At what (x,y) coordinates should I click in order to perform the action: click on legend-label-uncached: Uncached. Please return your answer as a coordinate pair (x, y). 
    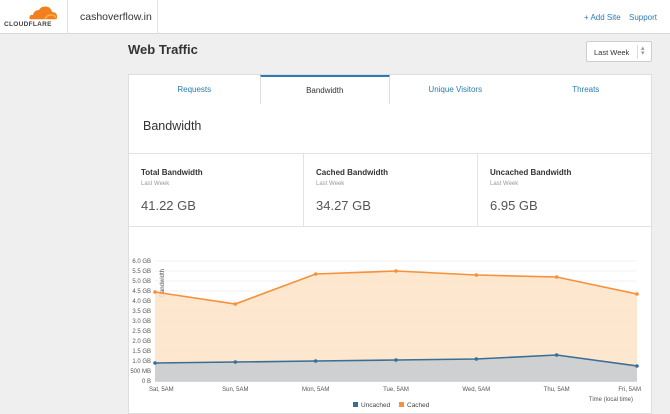
    Looking at the image, I should click on (376, 405).